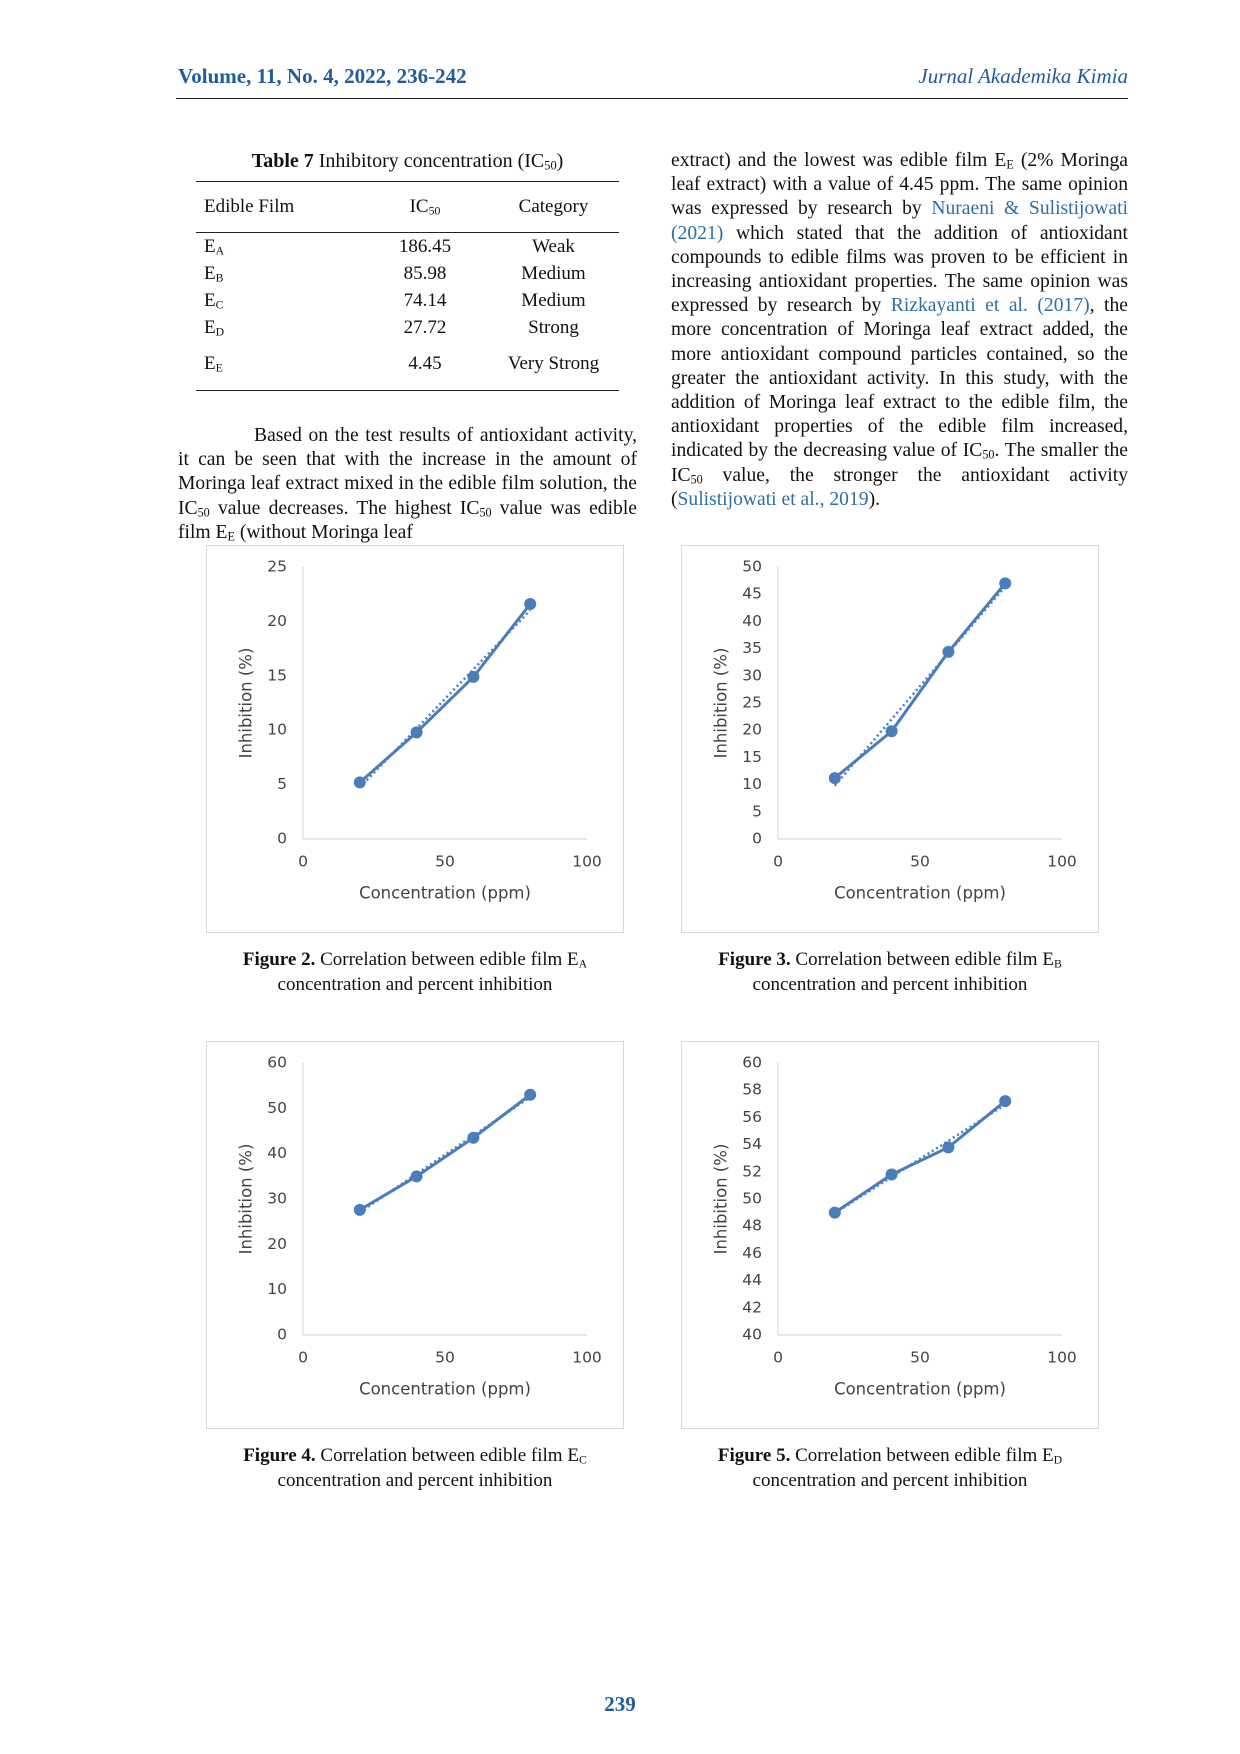 Image resolution: width=1240 pixels, height=1754 pixels. I want to click on table-row: EC 74.14 Medium, so click(407, 300).